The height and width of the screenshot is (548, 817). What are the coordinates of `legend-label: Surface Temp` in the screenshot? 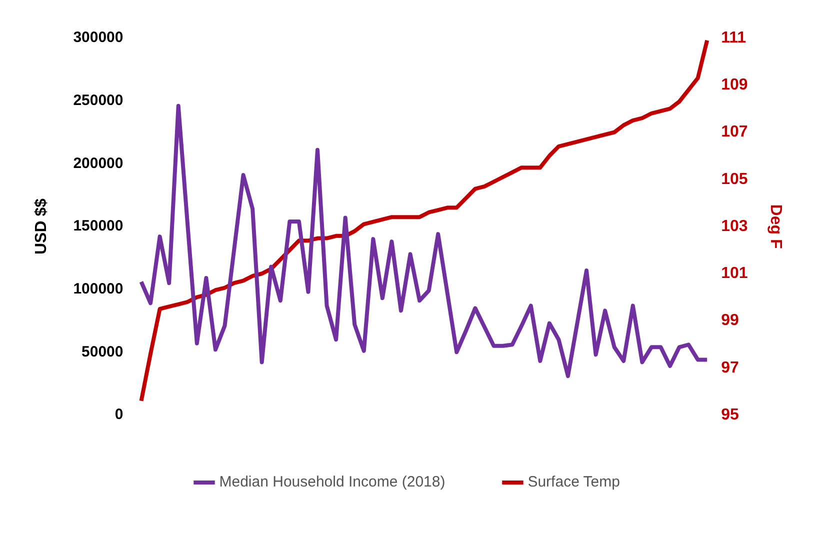 It's located at (574, 482).